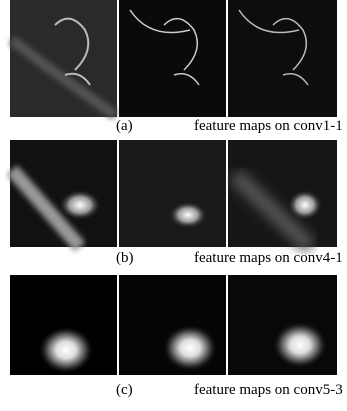  I want to click on panel-caption: feature maps on conv5-3, so click(268, 390).